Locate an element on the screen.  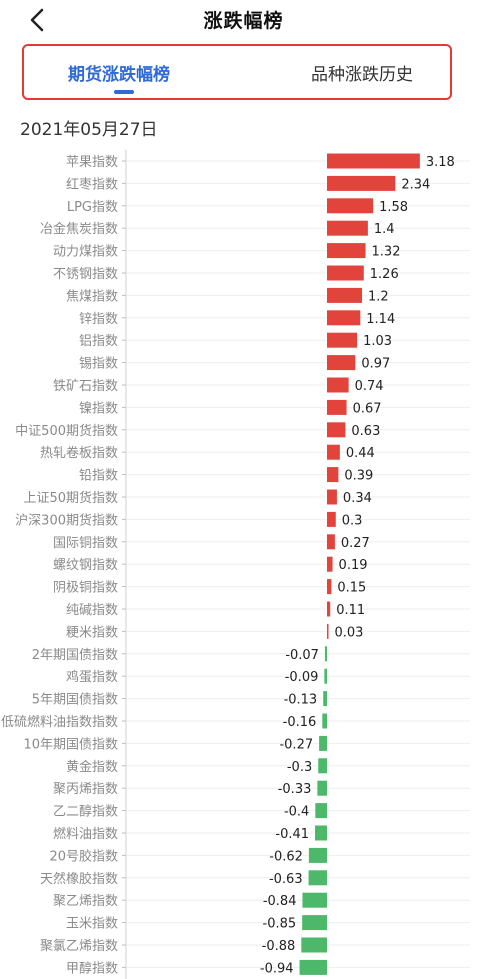
header-bar: 涨跌幅榜 is located at coordinates (243, 20).